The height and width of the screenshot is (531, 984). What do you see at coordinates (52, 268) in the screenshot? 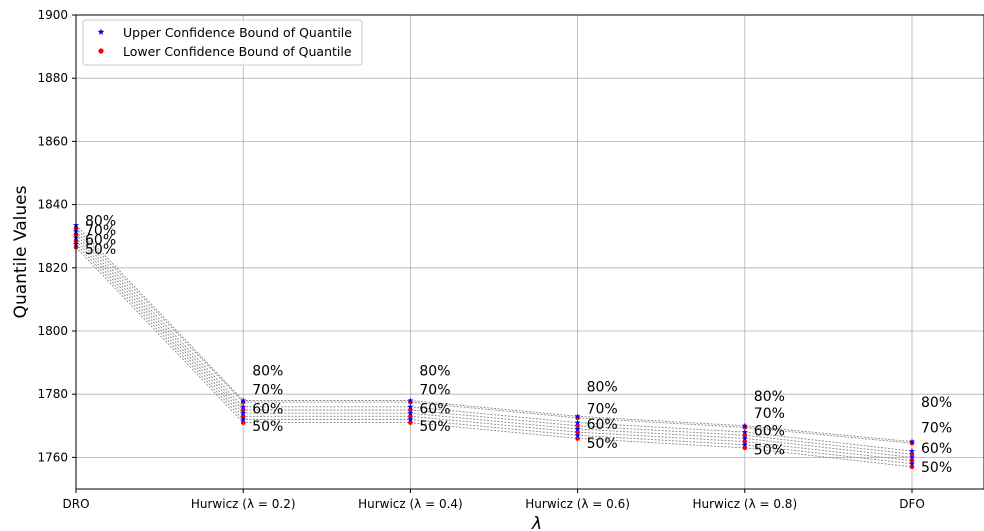
I see `y-tick-label: 1820` at bounding box center [52, 268].